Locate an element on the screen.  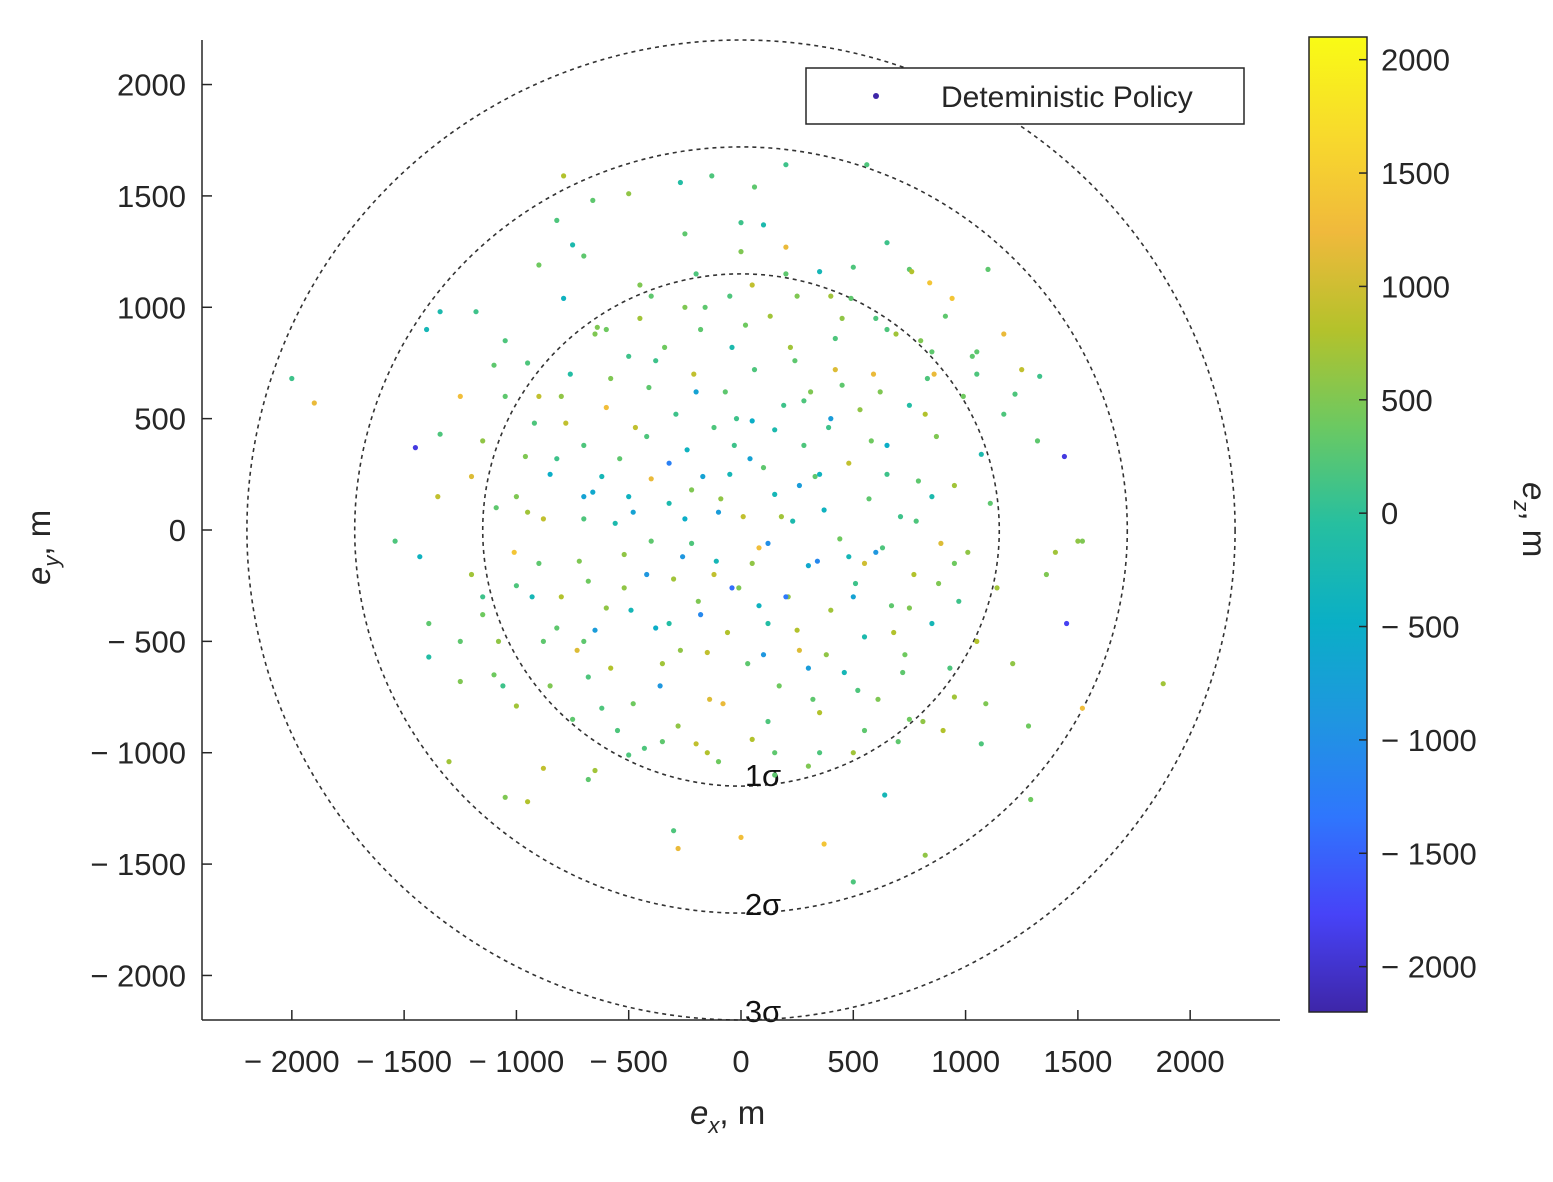
colorbar-tick-label: 0 is located at coordinates (1389, 513).